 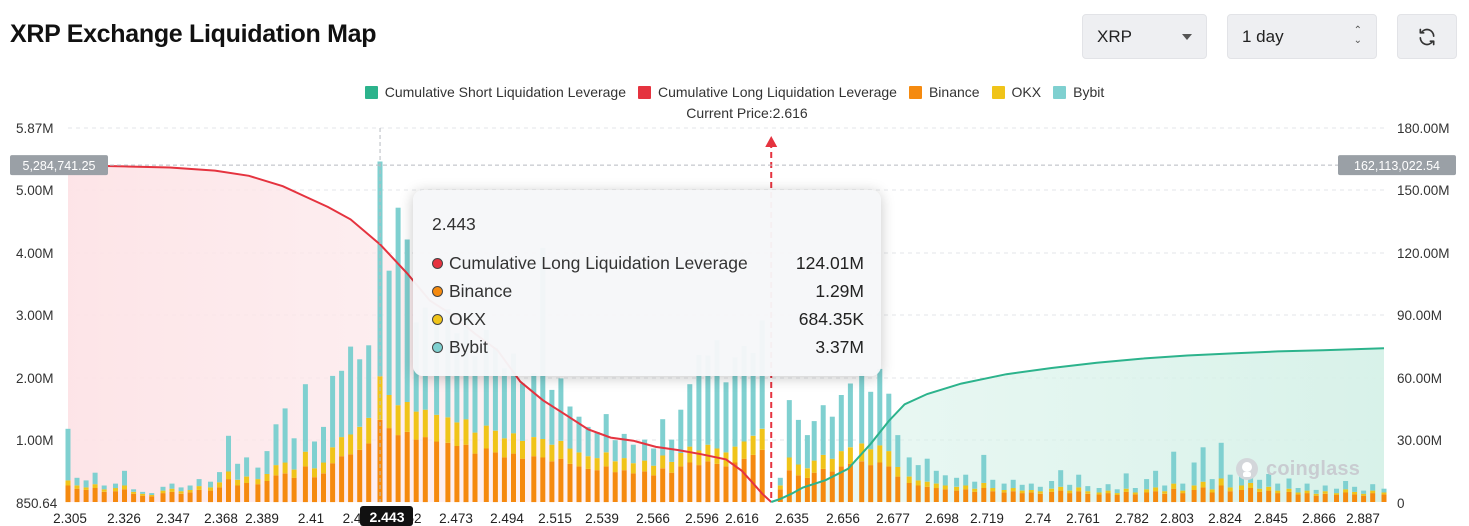 I want to click on y-left-tick-label: 2.00M, so click(x=35, y=378).